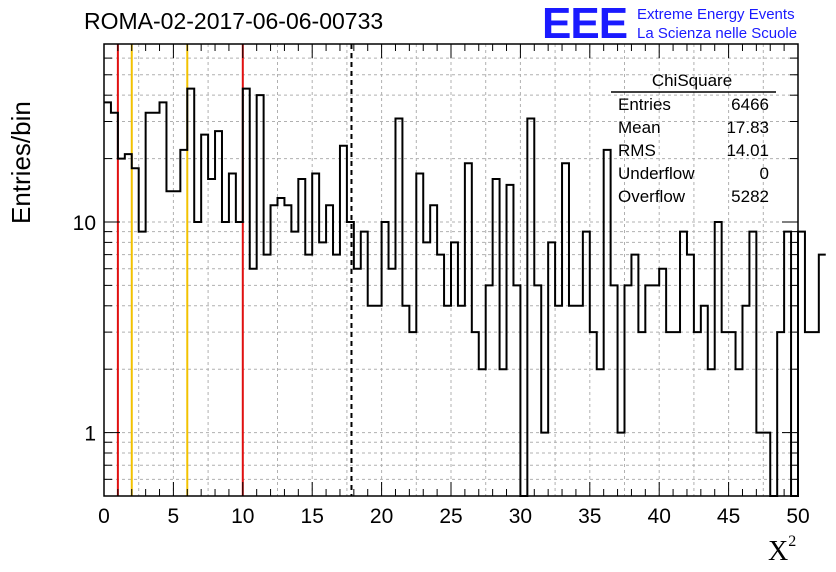  Describe the element at coordinates (90, 434) in the screenshot. I see `y-tick-label: 1` at that location.